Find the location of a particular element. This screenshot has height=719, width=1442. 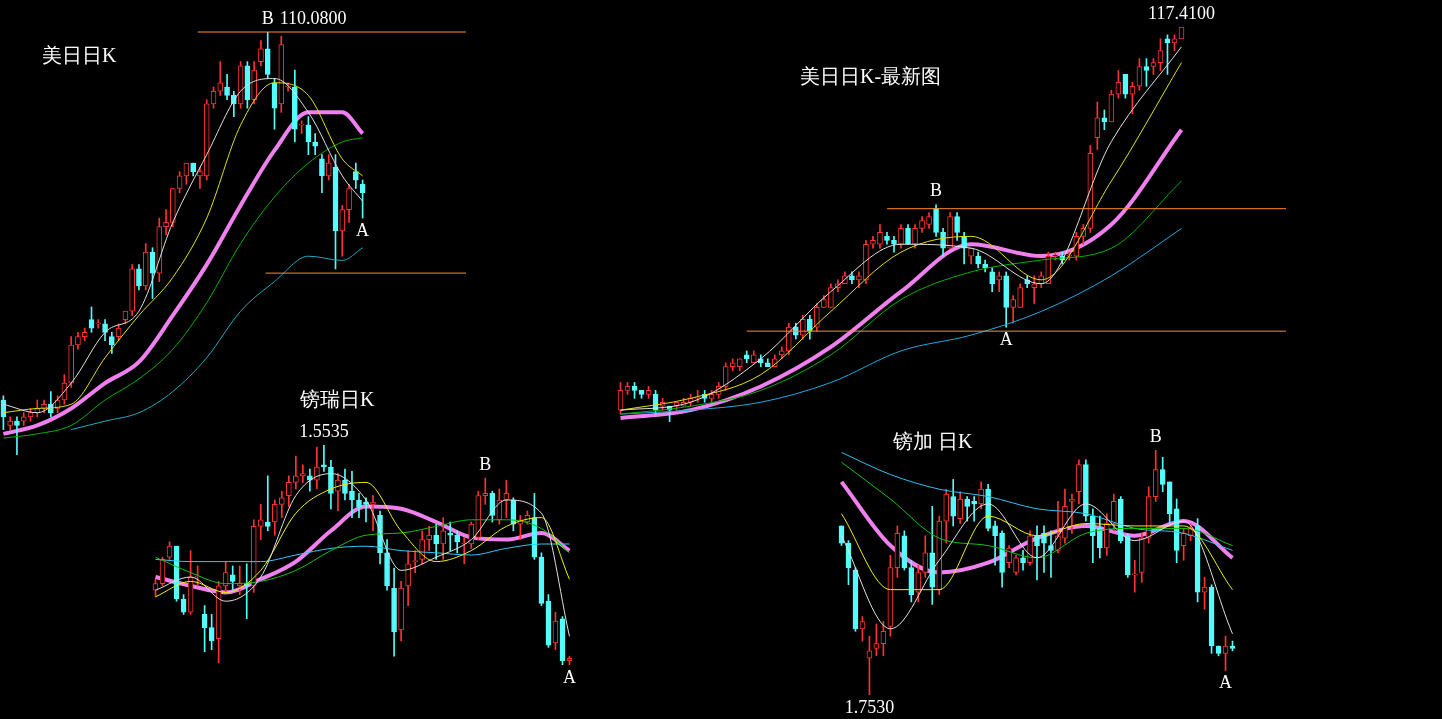

annotation: 117.4100 is located at coordinates (1181, 12).